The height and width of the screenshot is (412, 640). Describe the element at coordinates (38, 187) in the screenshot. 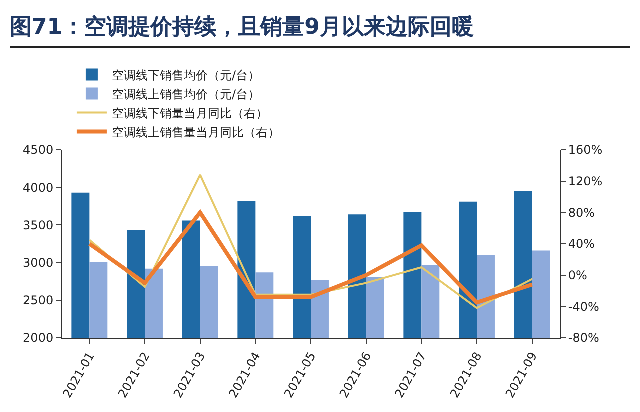

I see `y-tick-label: 4000` at that location.